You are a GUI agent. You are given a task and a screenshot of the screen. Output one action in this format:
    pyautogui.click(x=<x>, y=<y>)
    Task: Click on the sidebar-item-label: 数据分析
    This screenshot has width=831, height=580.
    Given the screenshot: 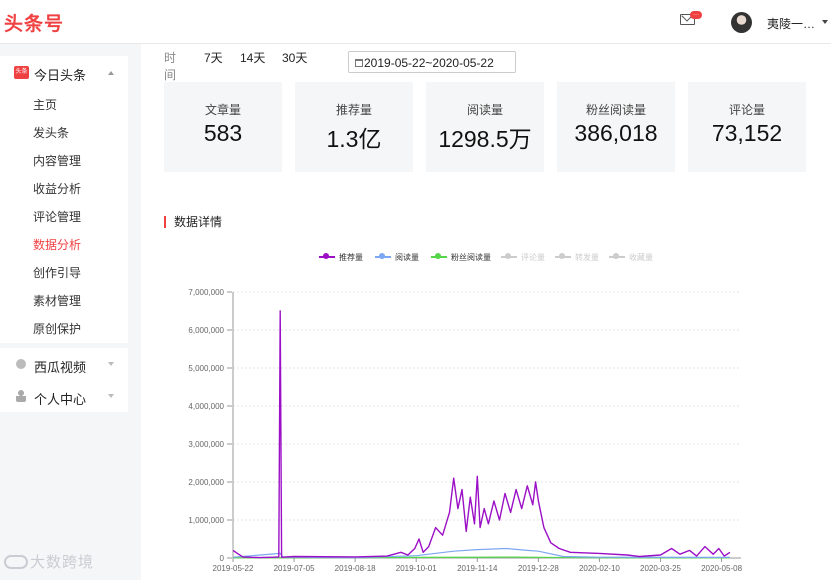 What is the action you would take?
    pyautogui.click(x=57, y=245)
    